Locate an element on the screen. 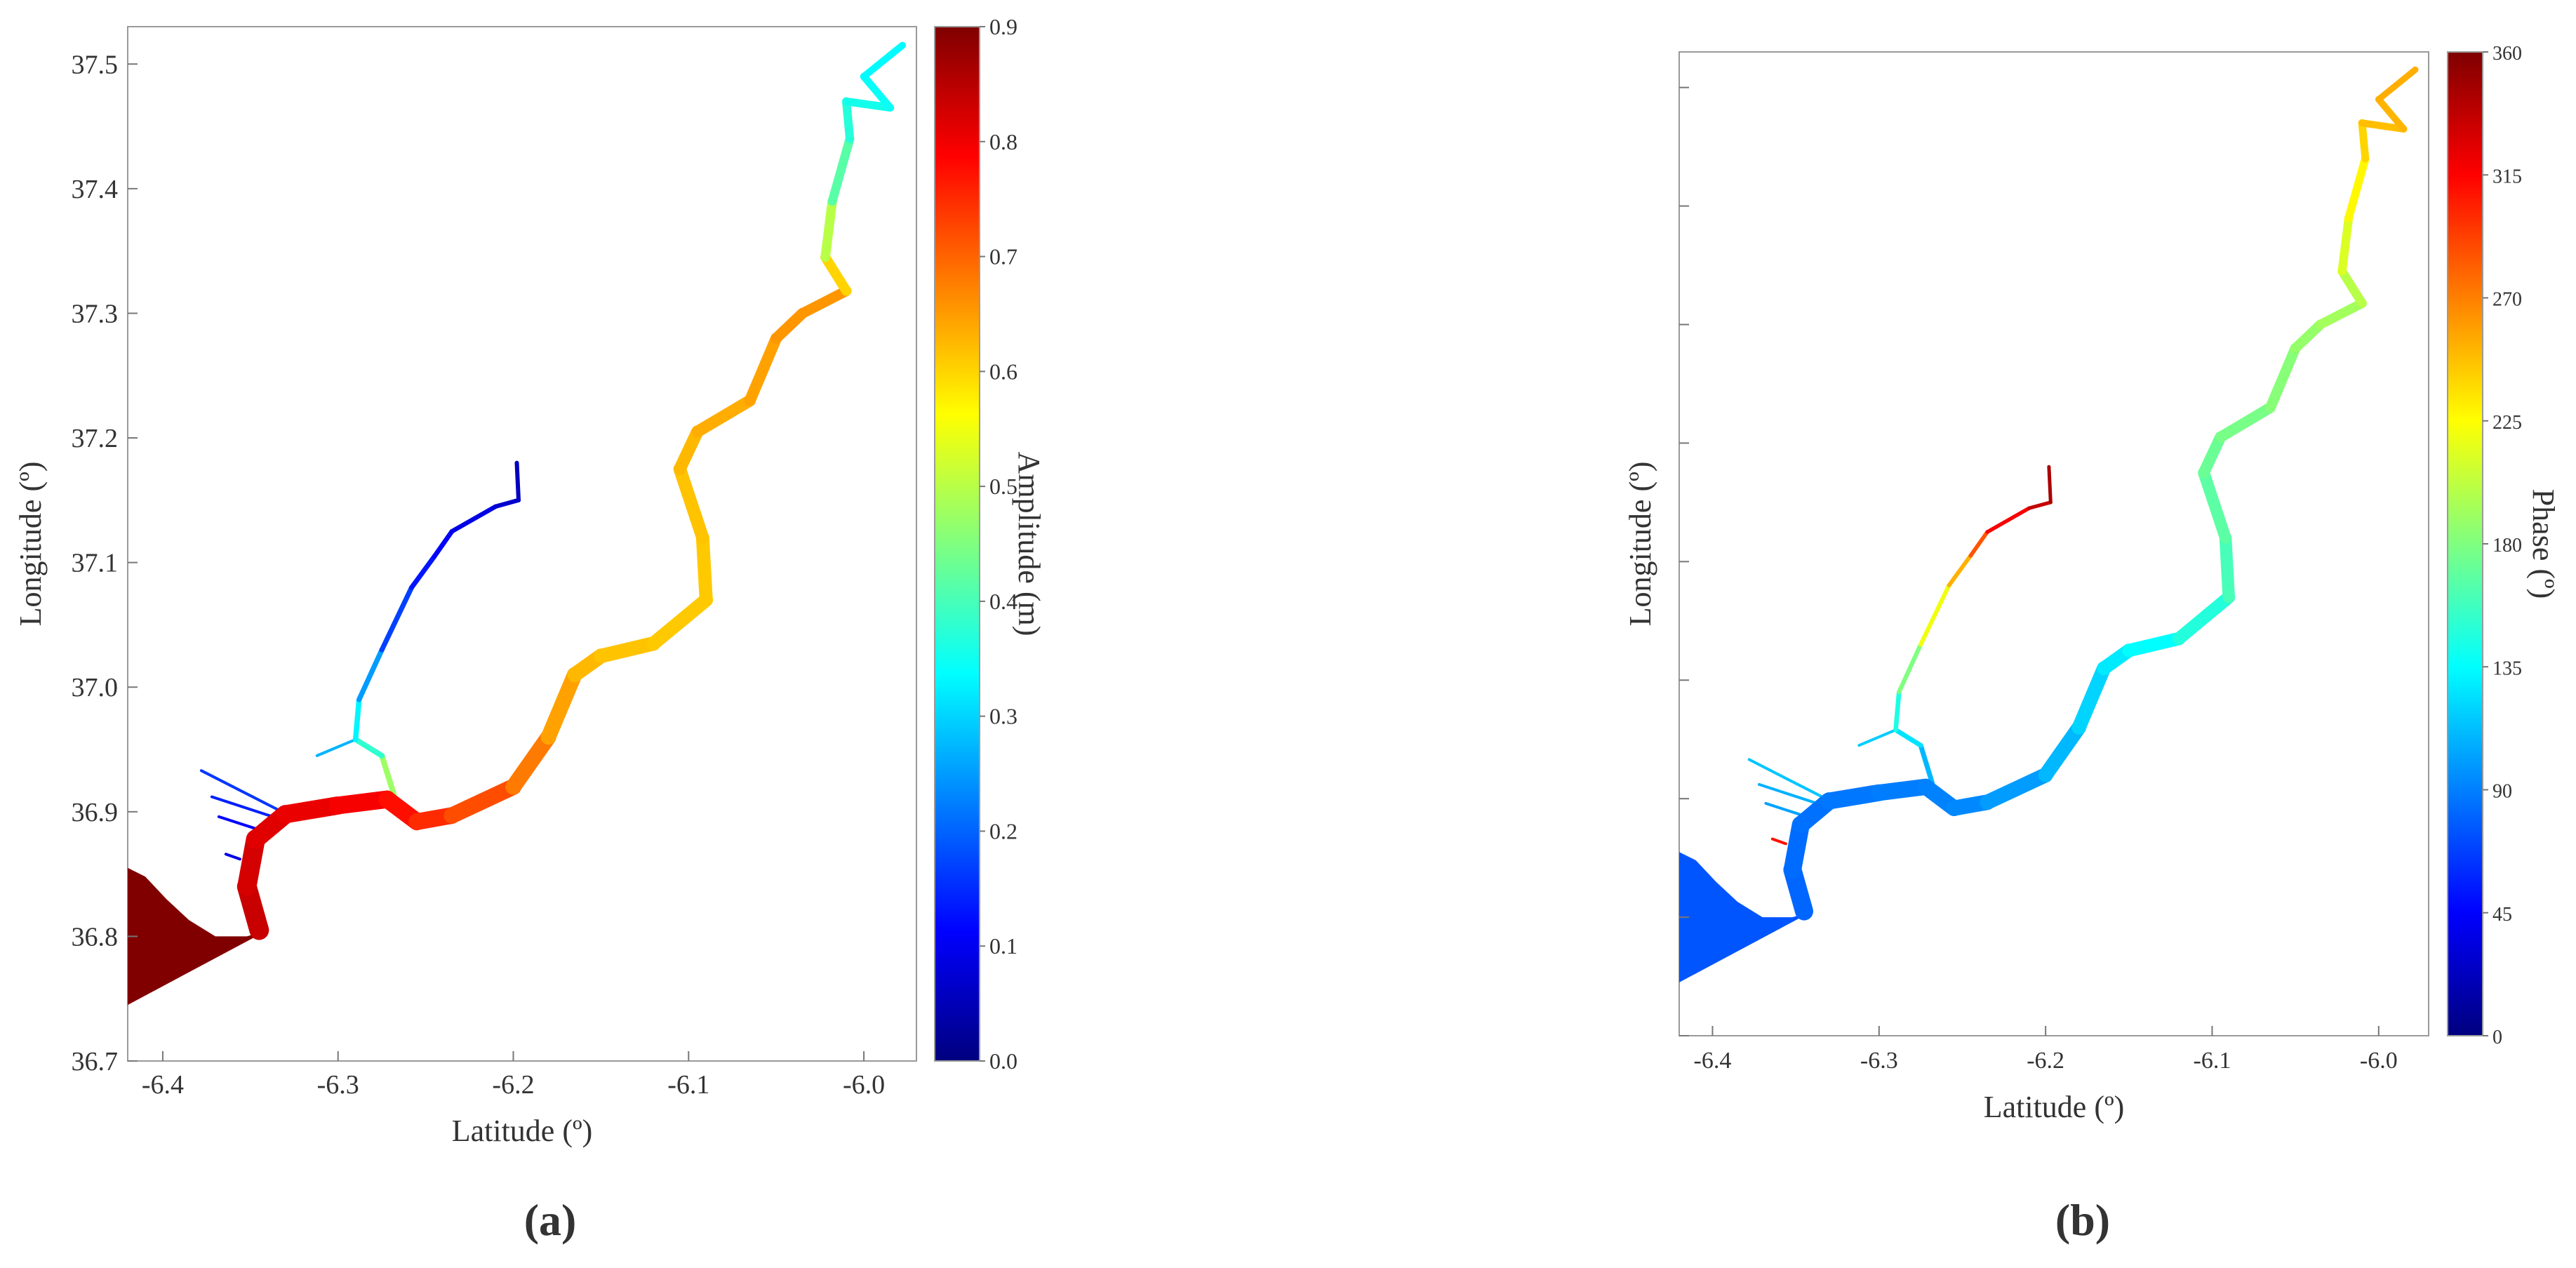 The height and width of the screenshot is (1268, 2576). colorbar-tick-label: 0.5 is located at coordinates (1003, 487).